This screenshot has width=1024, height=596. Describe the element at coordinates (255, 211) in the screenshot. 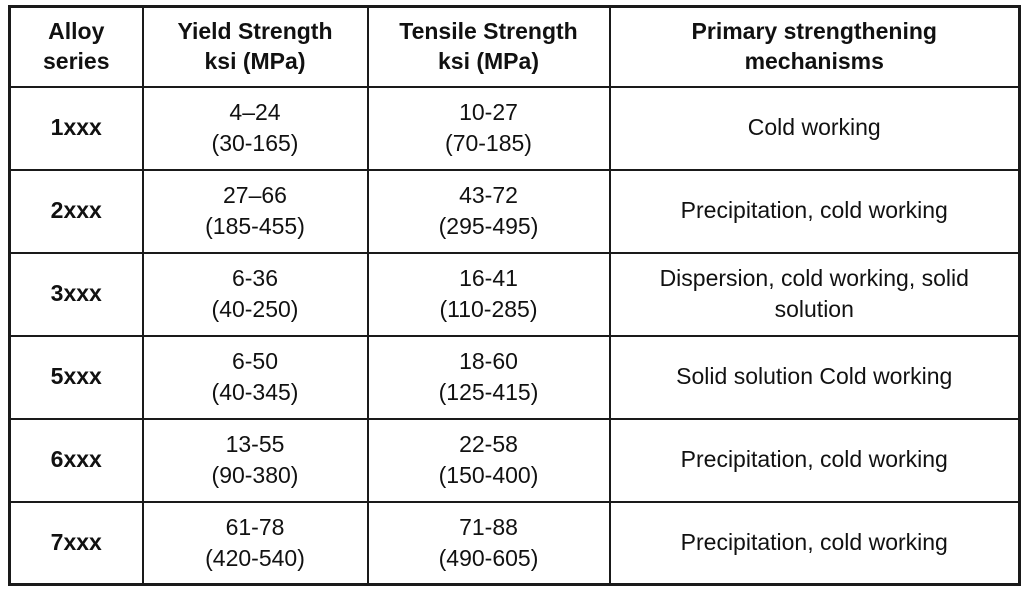

I see `cell-yield-strength: 27–66 (185-455)` at that location.